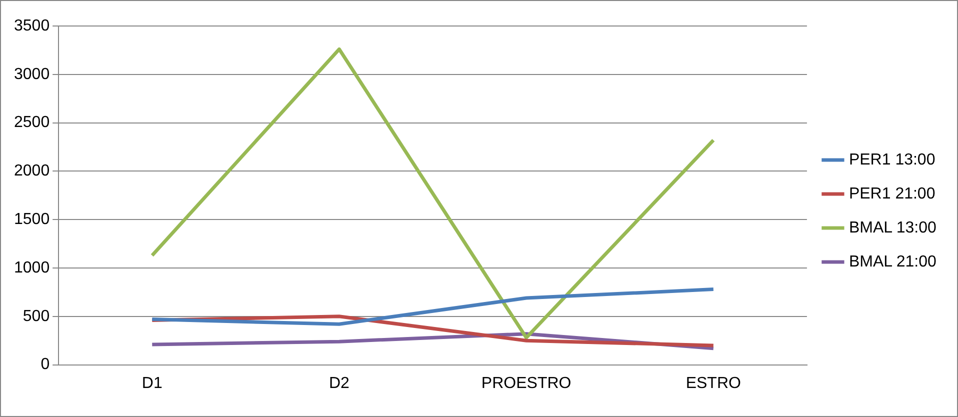 Image resolution: width=958 pixels, height=417 pixels. I want to click on y-tick-label: 0, so click(45, 365).